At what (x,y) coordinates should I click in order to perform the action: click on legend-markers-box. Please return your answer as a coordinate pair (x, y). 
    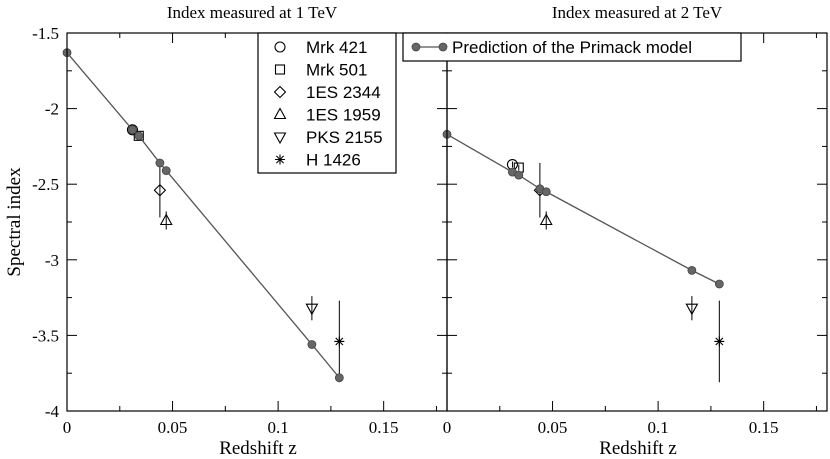
    Looking at the image, I should click on (327, 103).